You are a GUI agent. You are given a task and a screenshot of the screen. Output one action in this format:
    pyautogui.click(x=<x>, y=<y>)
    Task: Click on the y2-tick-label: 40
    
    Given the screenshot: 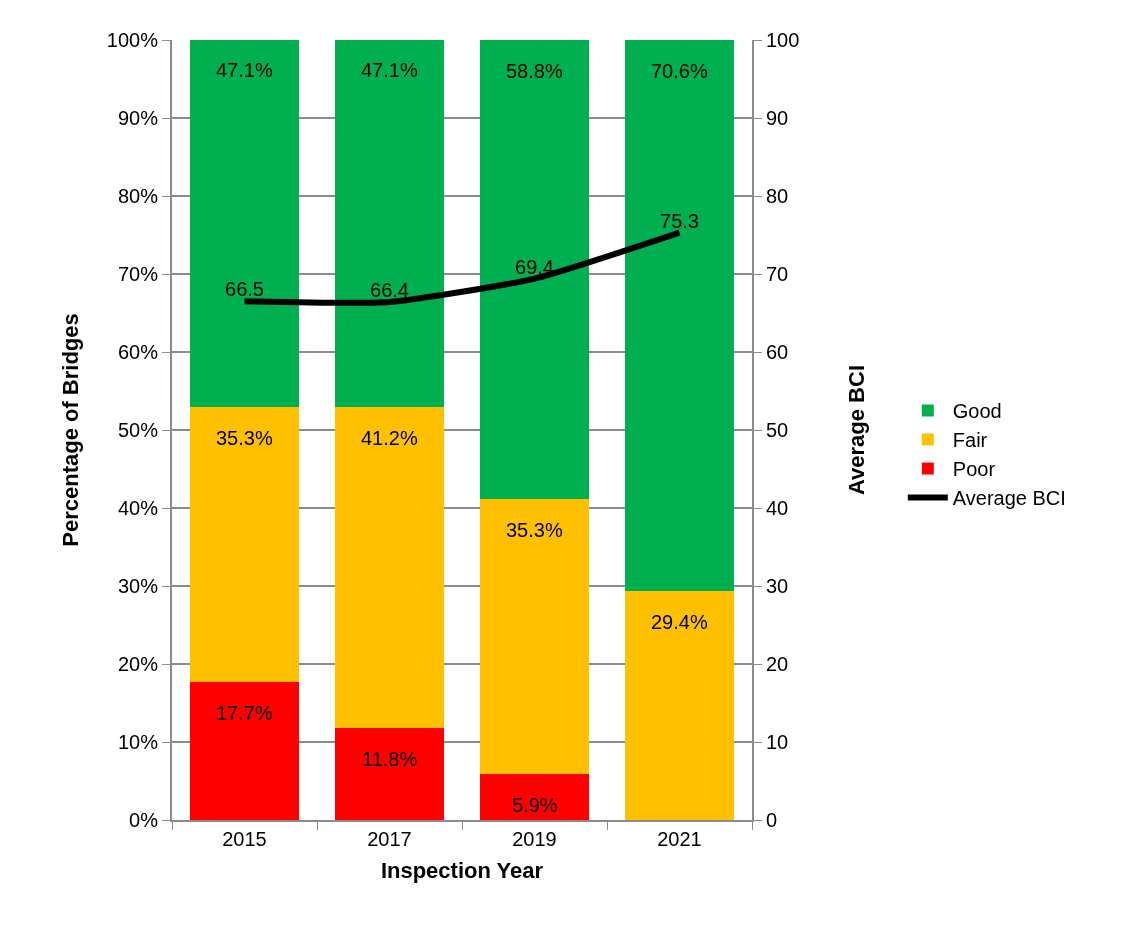 What is the action you would take?
    pyautogui.click(x=777, y=508)
    